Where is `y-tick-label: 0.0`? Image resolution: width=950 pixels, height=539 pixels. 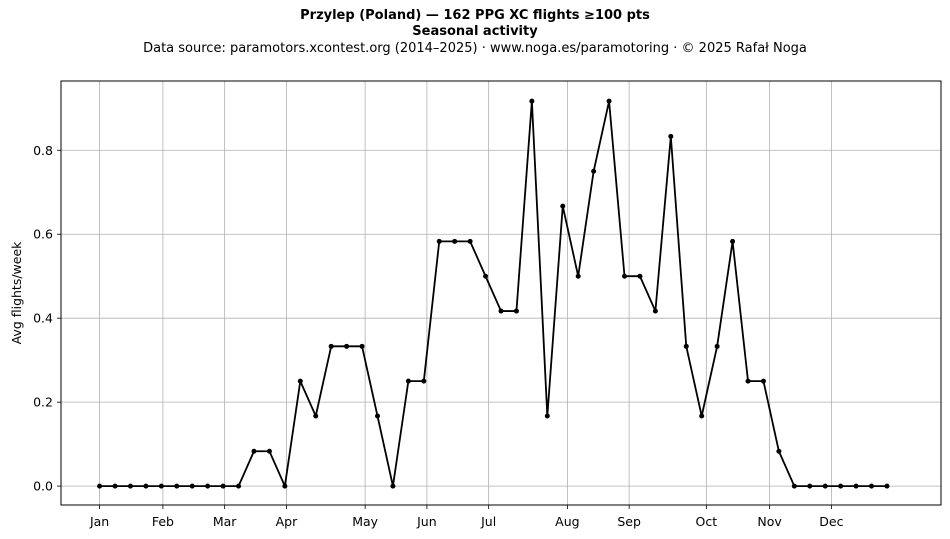 y-tick-label: 0.0 is located at coordinates (43, 486).